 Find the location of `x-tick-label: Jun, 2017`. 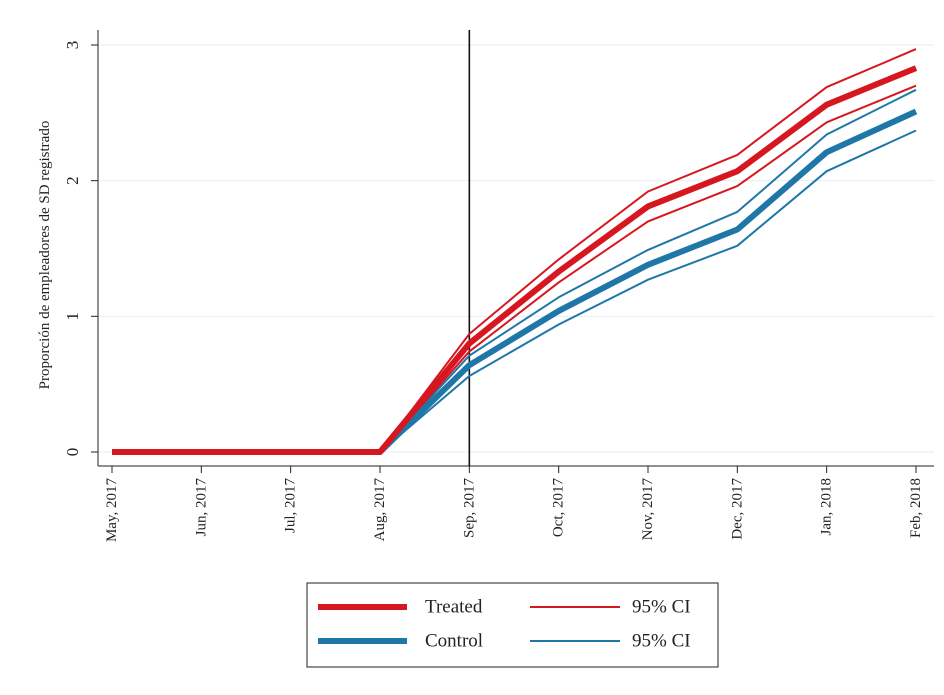

x-tick-label: Jun, 2017 is located at coordinates (201, 507).